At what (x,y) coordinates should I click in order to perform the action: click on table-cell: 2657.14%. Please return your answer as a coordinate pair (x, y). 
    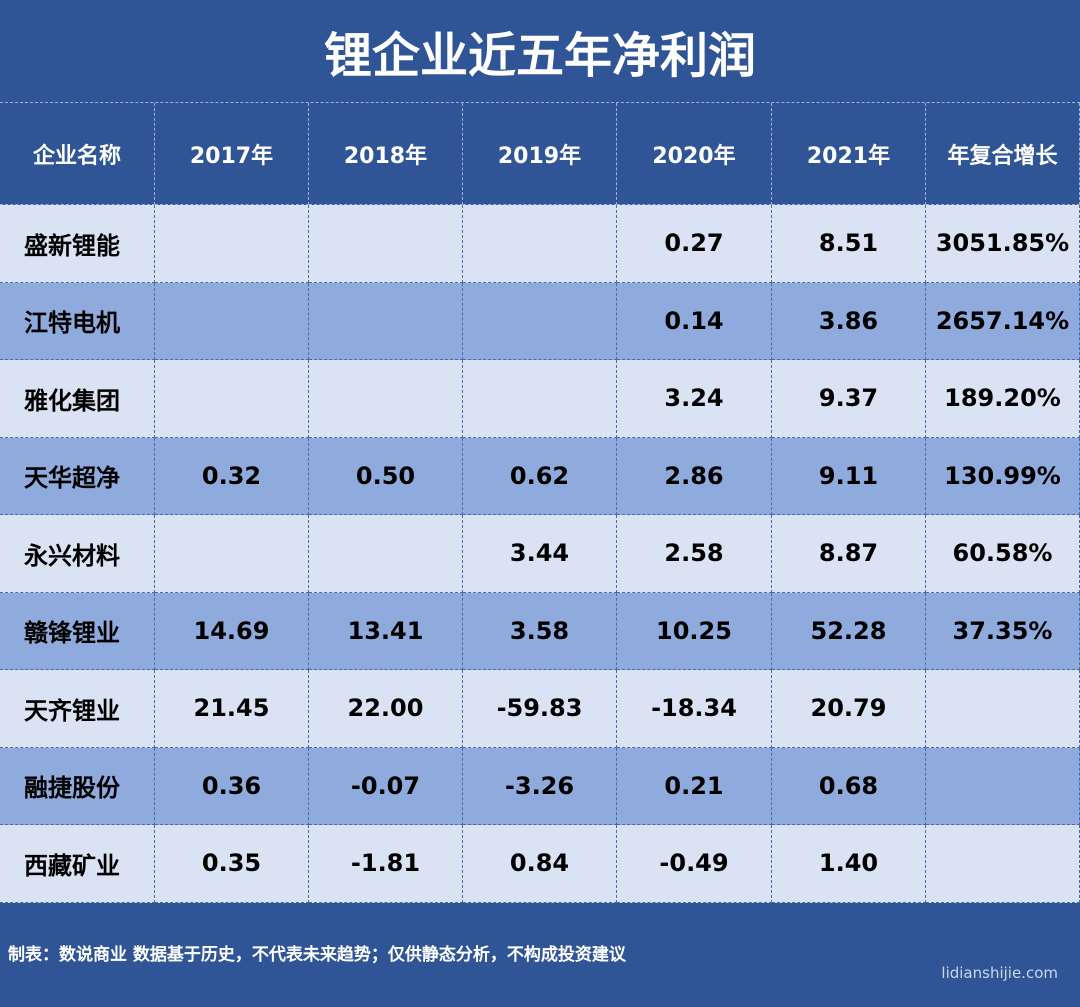
    Looking at the image, I should click on (1003, 321).